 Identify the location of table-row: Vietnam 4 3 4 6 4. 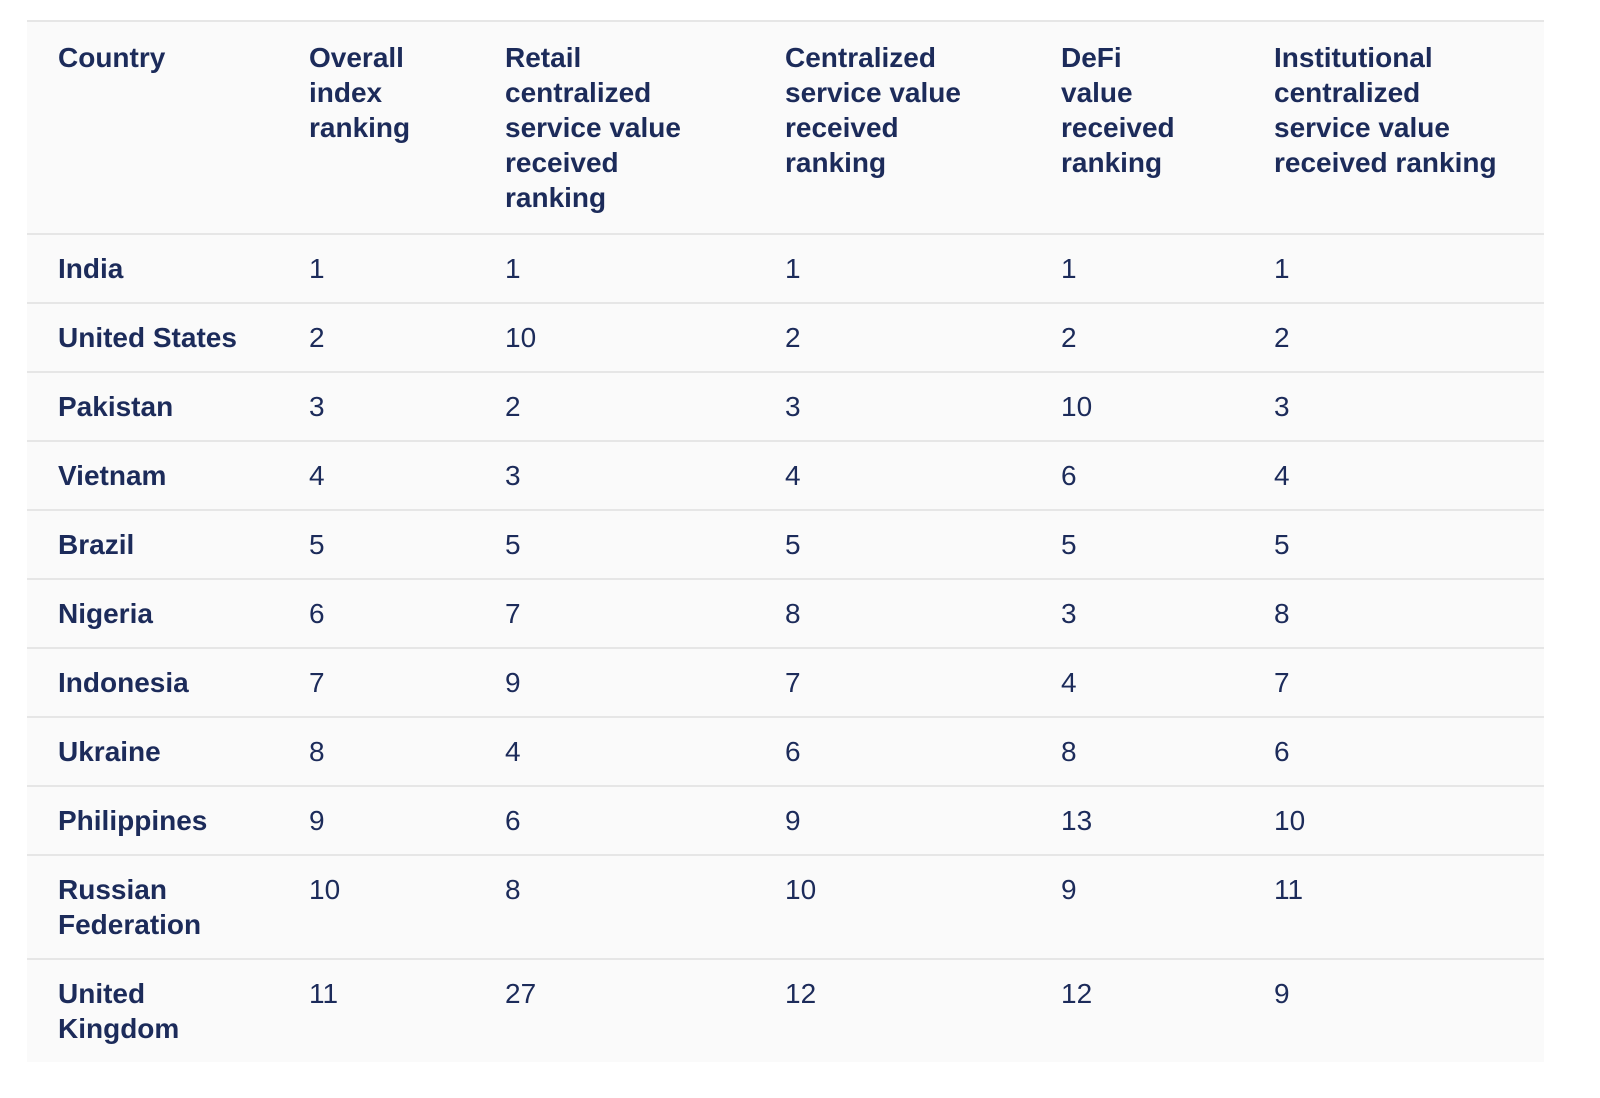
(785, 475).